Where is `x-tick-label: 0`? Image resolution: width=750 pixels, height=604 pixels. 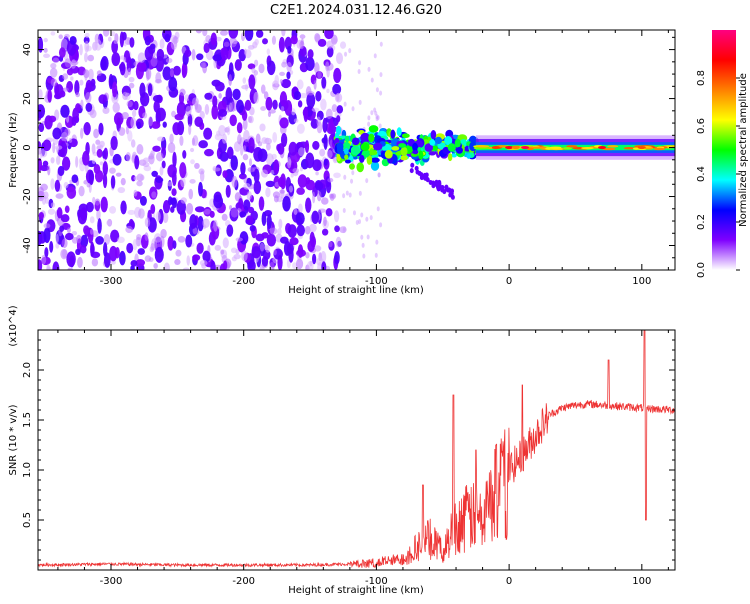 x-tick-label: 0 is located at coordinates (509, 281).